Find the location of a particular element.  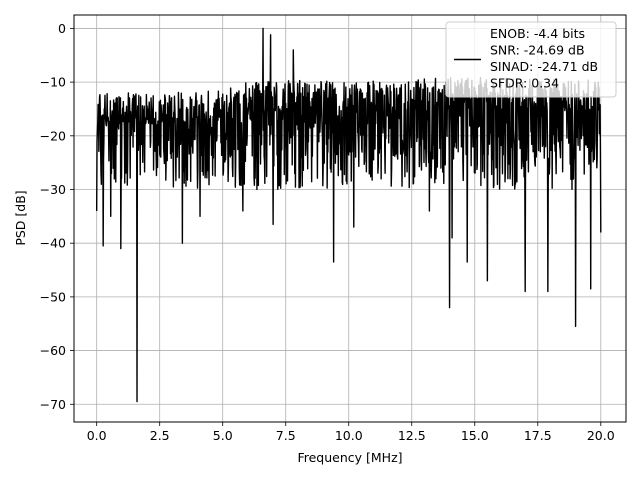

x-tick-label: 7.5 is located at coordinates (286, 435).